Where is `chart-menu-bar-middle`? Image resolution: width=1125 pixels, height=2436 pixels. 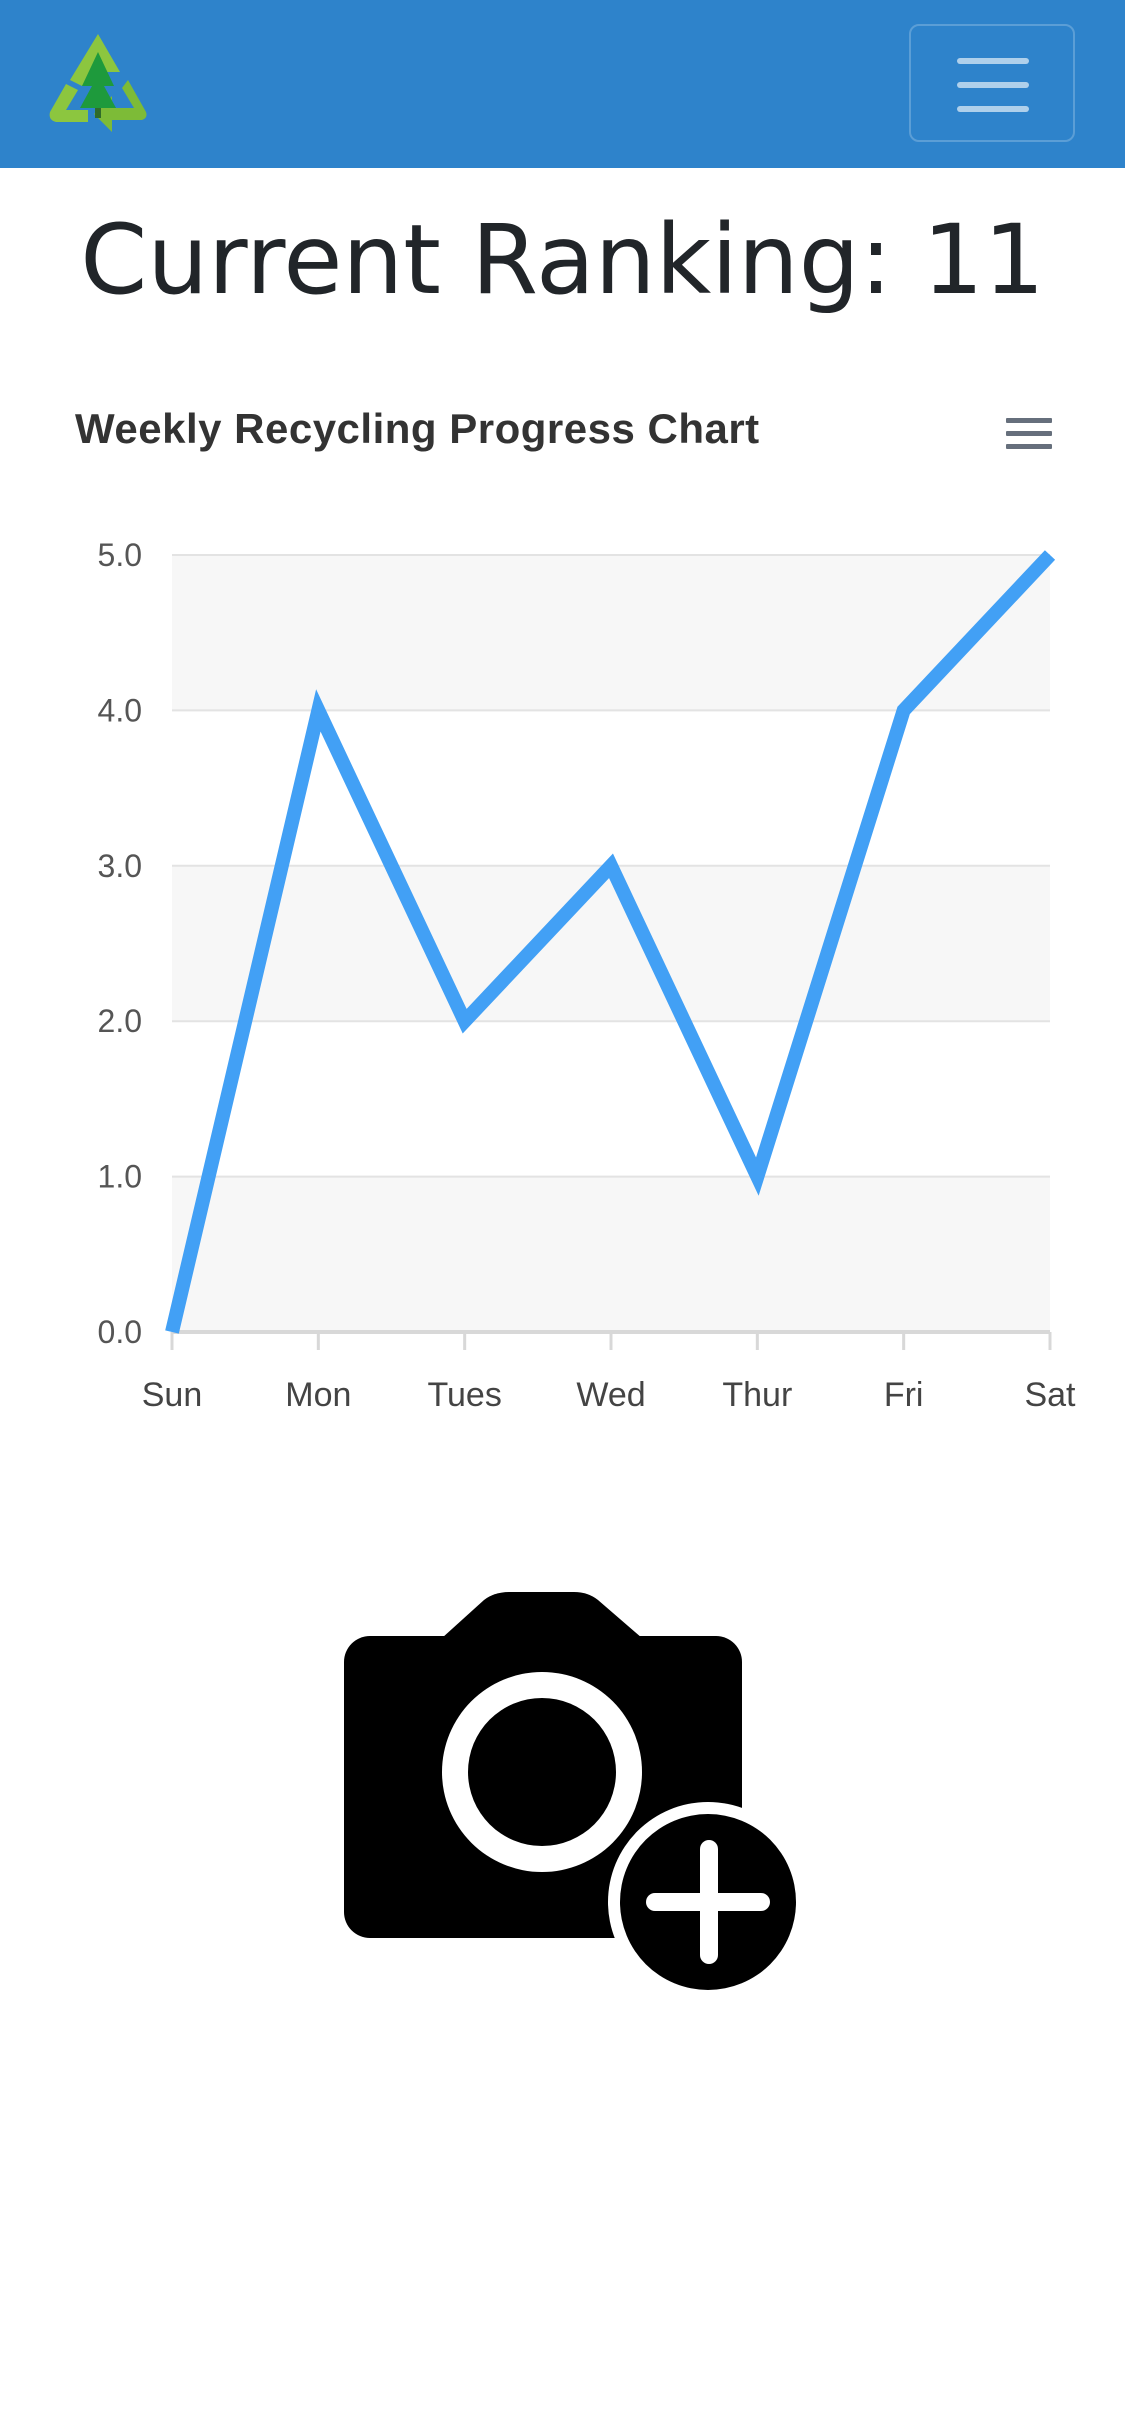 chart-menu-bar-middle is located at coordinates (1029, 433).